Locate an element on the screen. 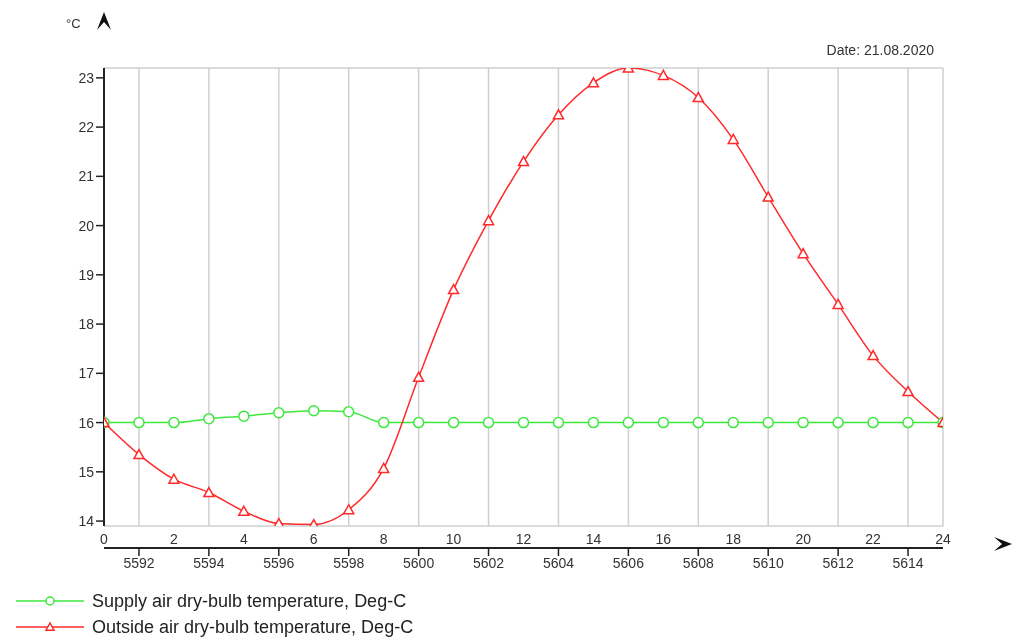 The height and width of the screenshot is (640, 1020). y-tick-label: 16 is located at coordinates (86, 422).